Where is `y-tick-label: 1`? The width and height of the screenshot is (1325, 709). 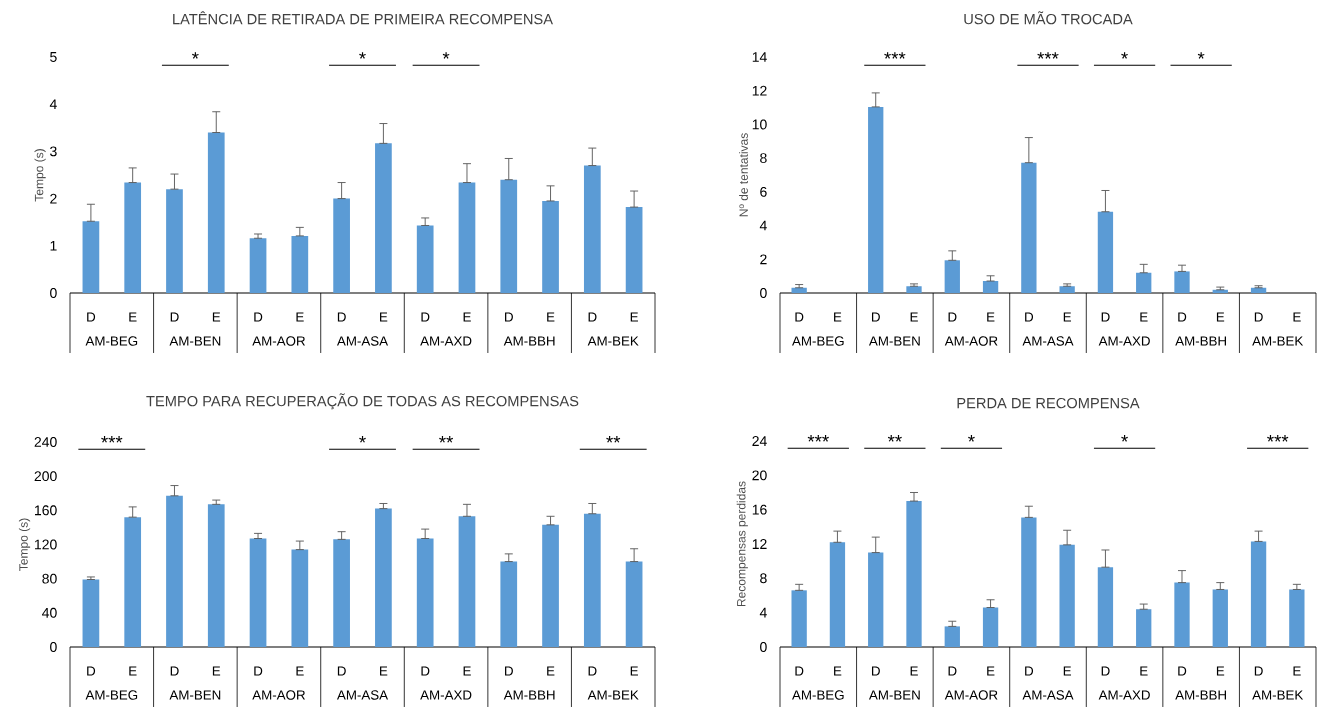
y-tick-label: 1 is located at coordinates (53, 245).